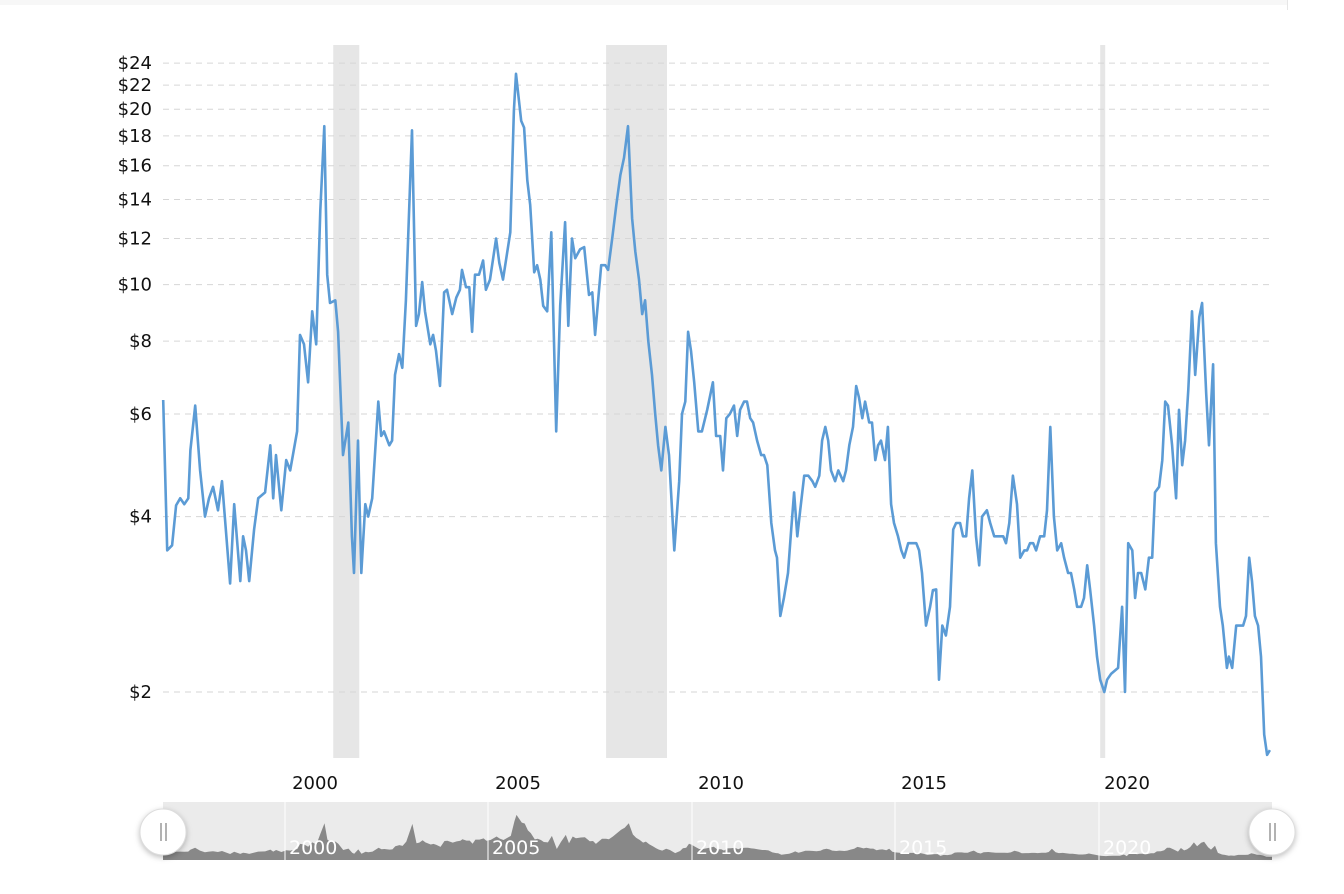 The image size is (1344, 894). What do you see at coordinates (135, 63) in the screenshot?
I see `y-tick-label: $24` at bounding box center [135, 63].